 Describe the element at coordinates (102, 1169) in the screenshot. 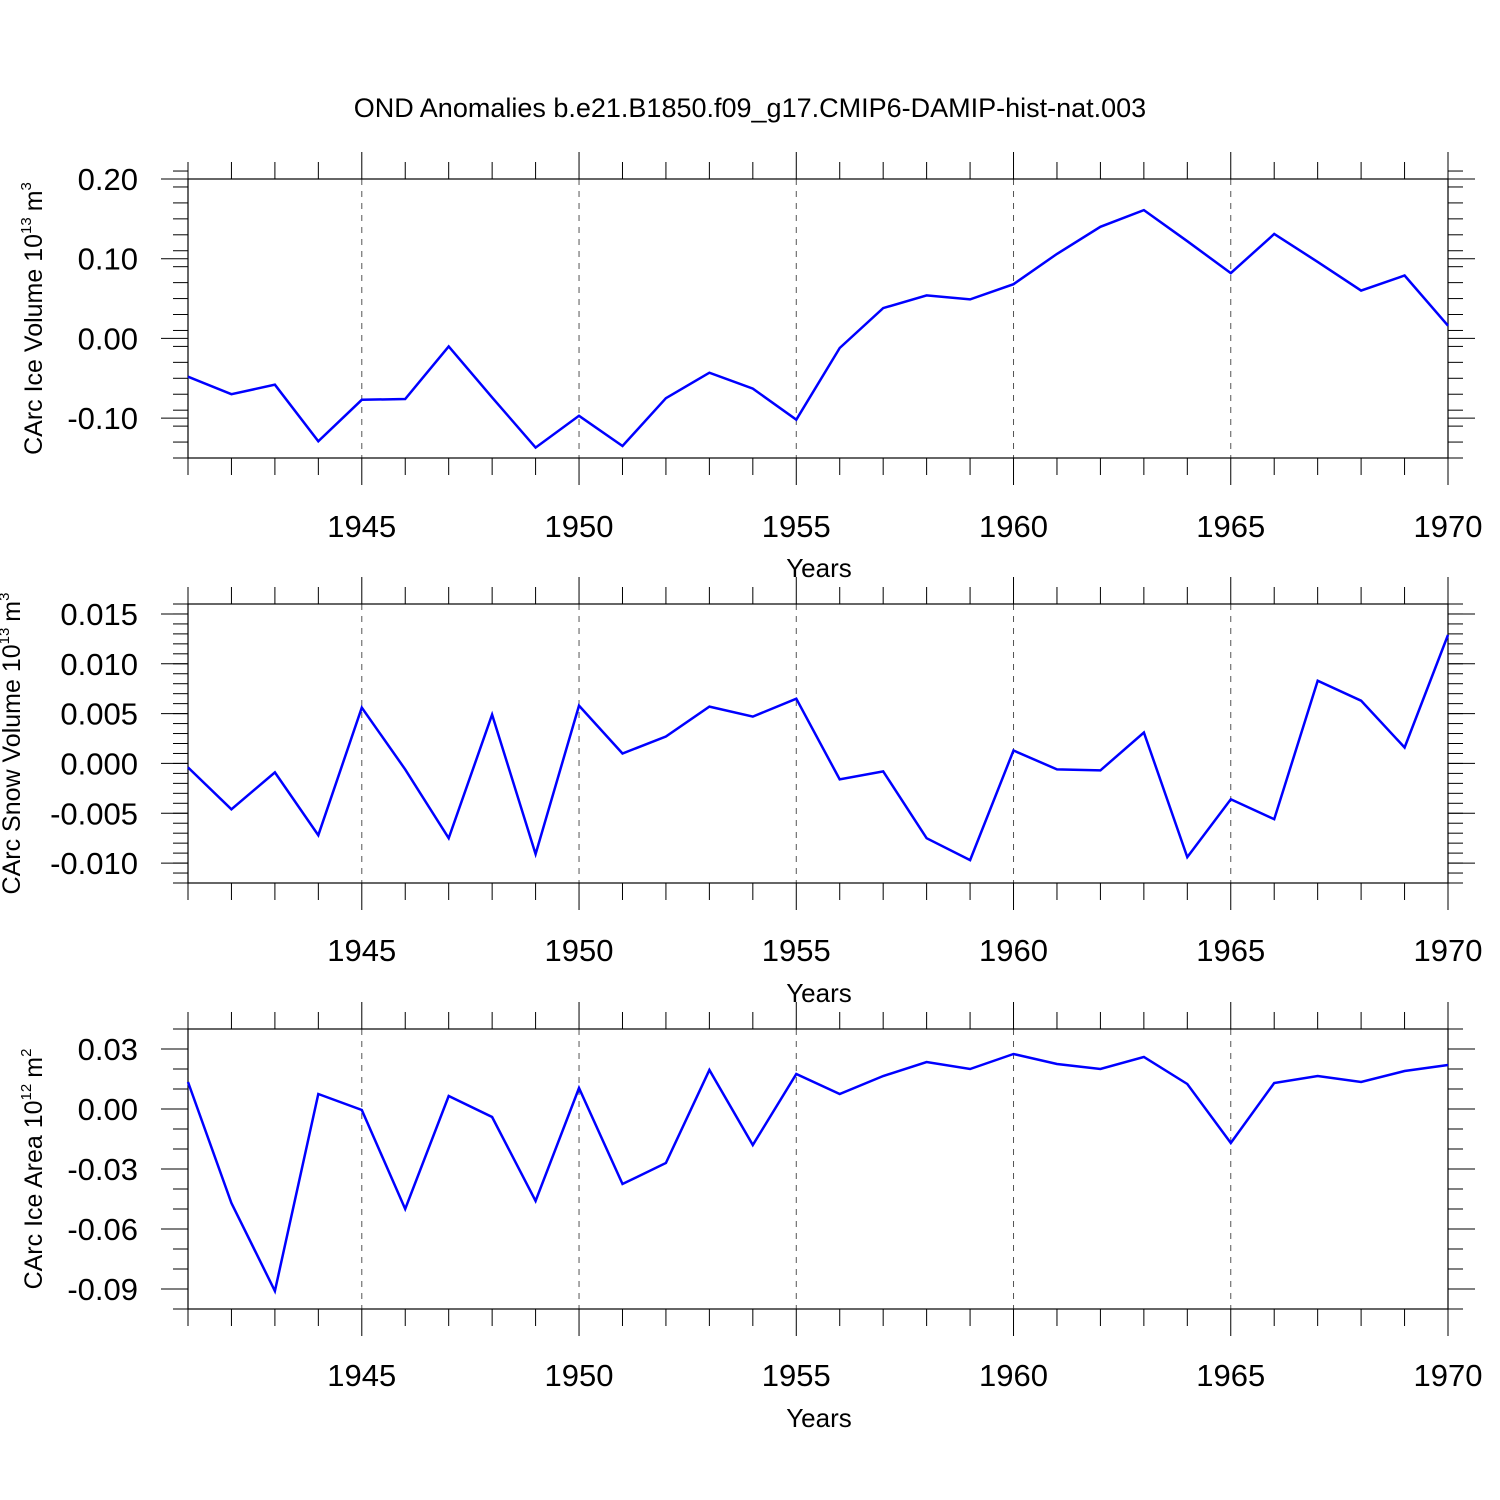

I see `y-tick-label: -0.03` at that location.